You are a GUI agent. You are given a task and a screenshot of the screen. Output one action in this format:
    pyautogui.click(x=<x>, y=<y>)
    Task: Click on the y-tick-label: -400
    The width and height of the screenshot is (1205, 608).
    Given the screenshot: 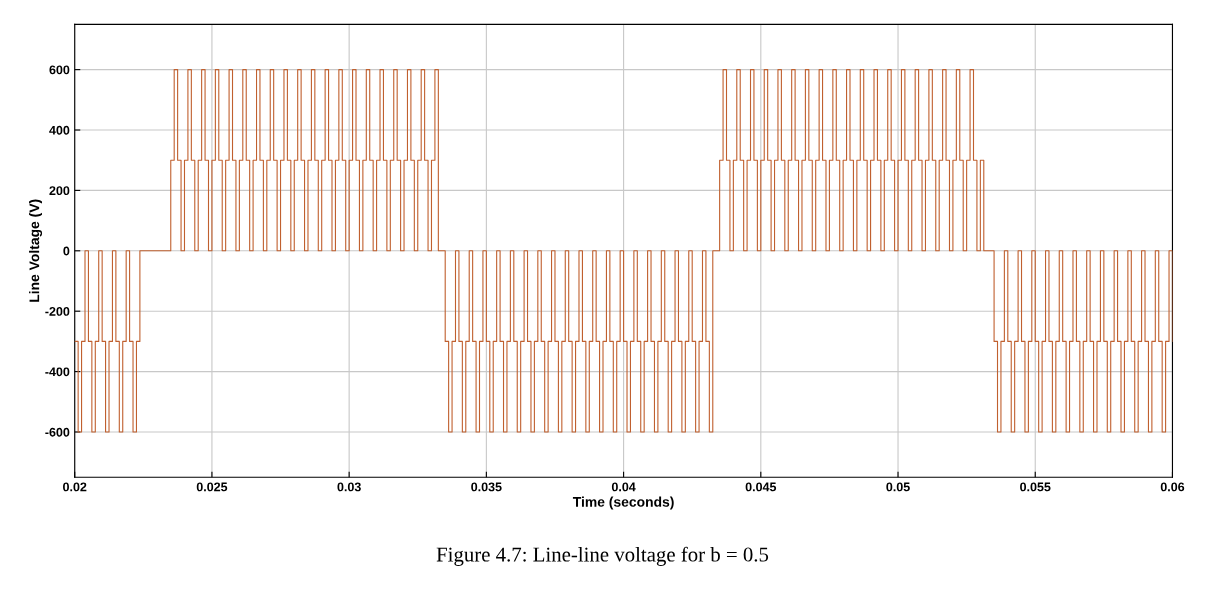 What is the action you would take?
    pyautogui.click(x=57, y=372)
    